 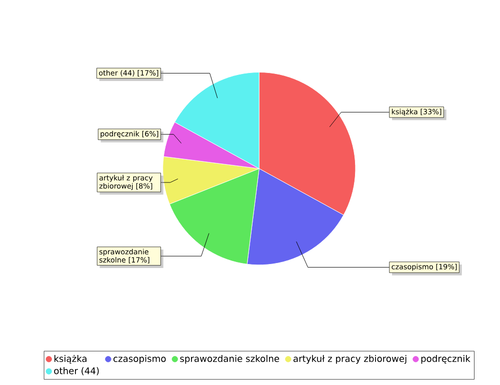 I want to click on legend-label: czasopismo, so click(x=139, y=359).